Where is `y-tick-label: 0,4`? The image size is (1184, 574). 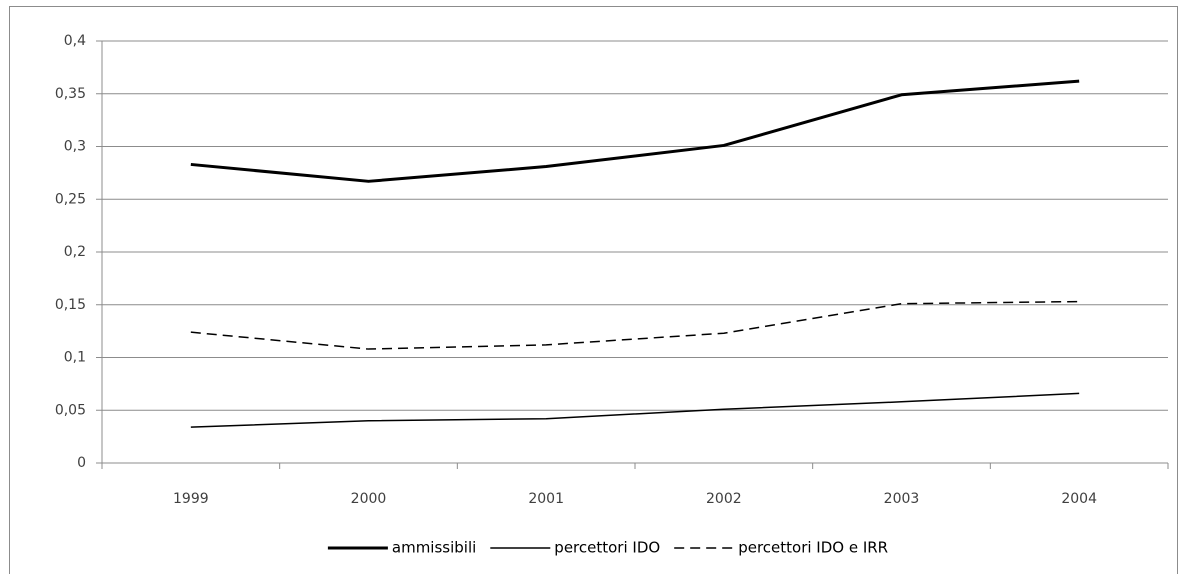
y-tick-label: 0,4 is located at coordinates (75, 41).